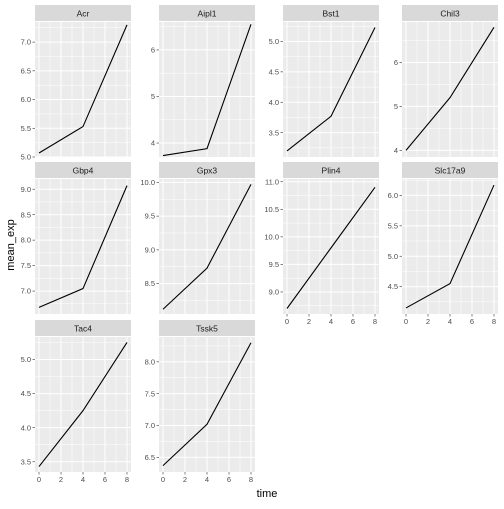 Image resolution: width=504 pixels, height=509 pixels. I want to click on facet-strip-label: Acr, so click(83, 14).